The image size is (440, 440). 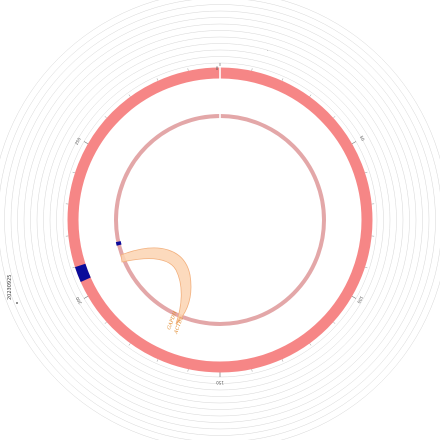 I want to click on highlight-segment-inner, so click(x=118, y=243).